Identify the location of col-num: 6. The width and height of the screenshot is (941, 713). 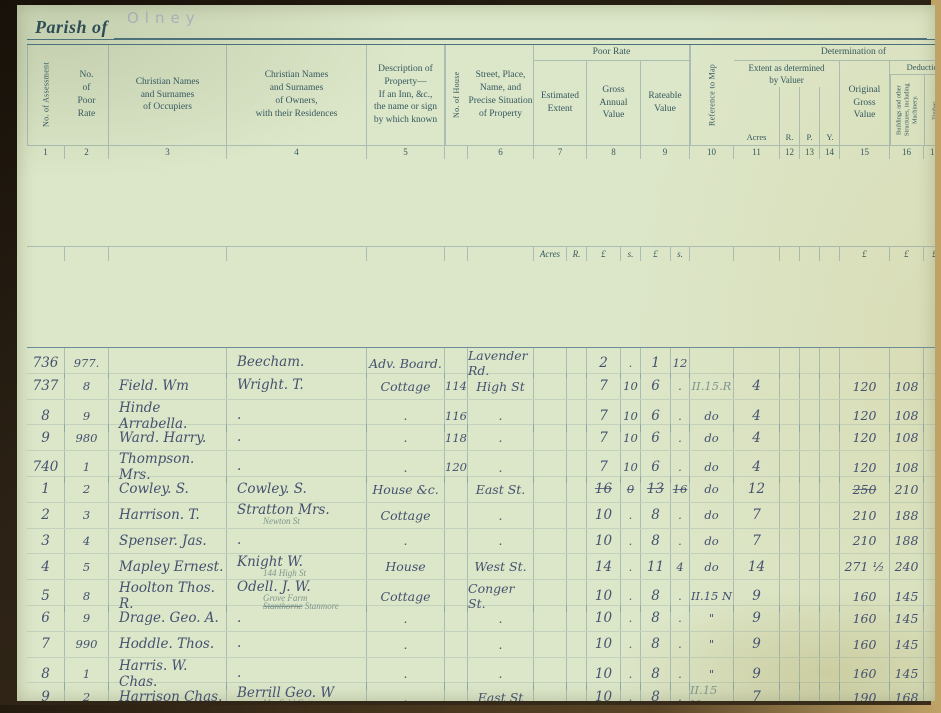
(501, 152).